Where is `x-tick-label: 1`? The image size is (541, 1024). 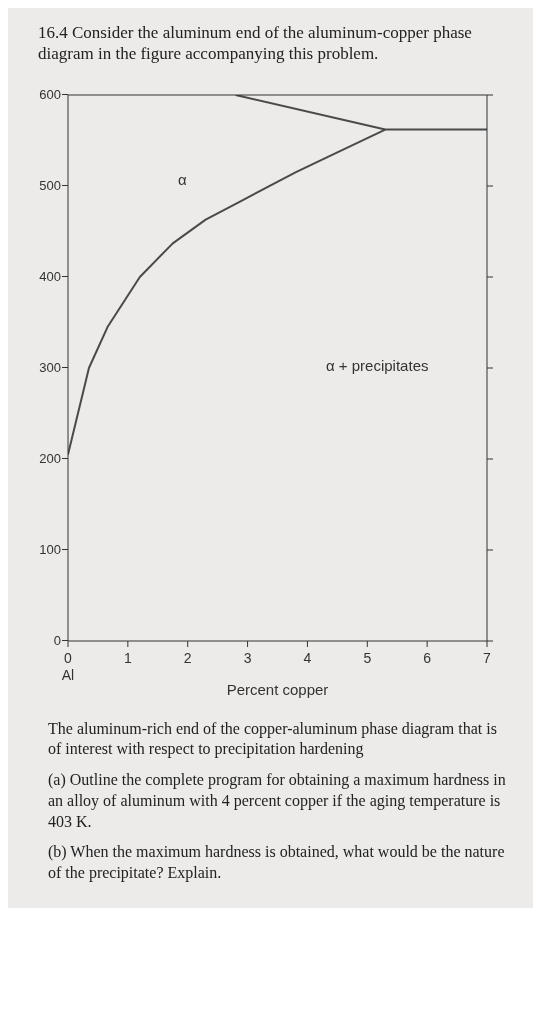
x-tick-label: 1 is located at coordinates (127, 657).